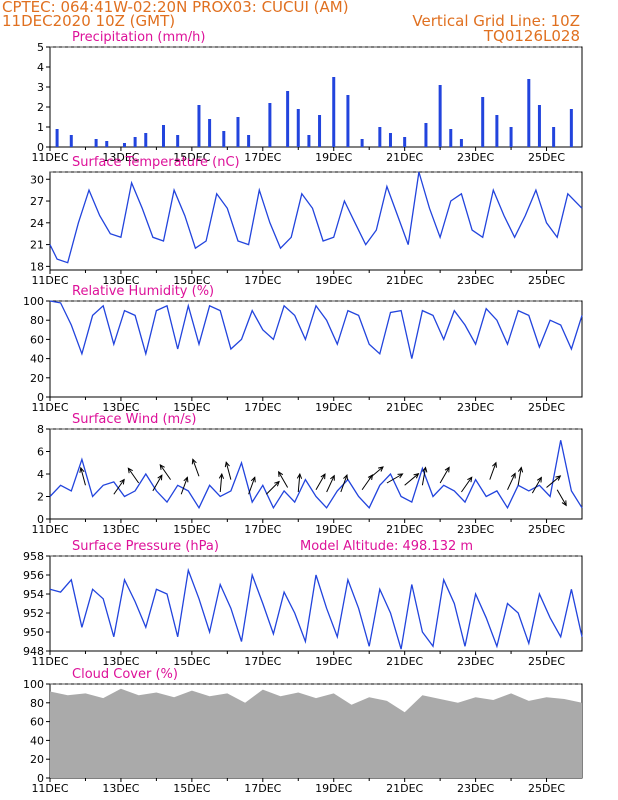 This screenshot has width=618, height=800. What do you see at coordinates (40, 87) in the screenshot?
I see `y-tick-label: 3` at bounding box center [40, 87].